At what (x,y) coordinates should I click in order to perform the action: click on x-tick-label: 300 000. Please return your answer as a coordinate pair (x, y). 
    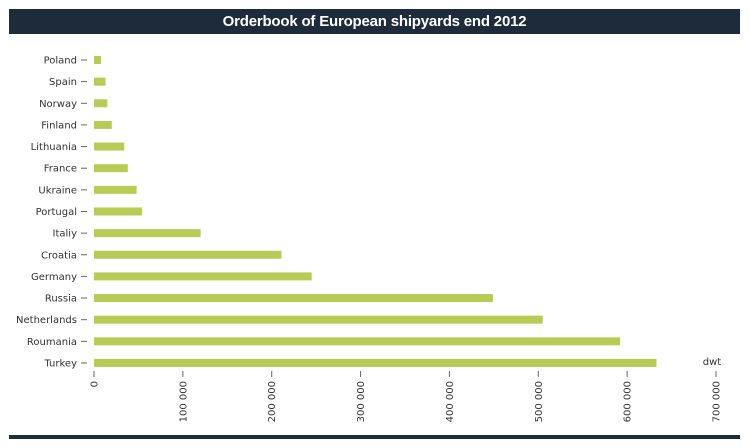
    Looking at the image, I should click on (361, 401).